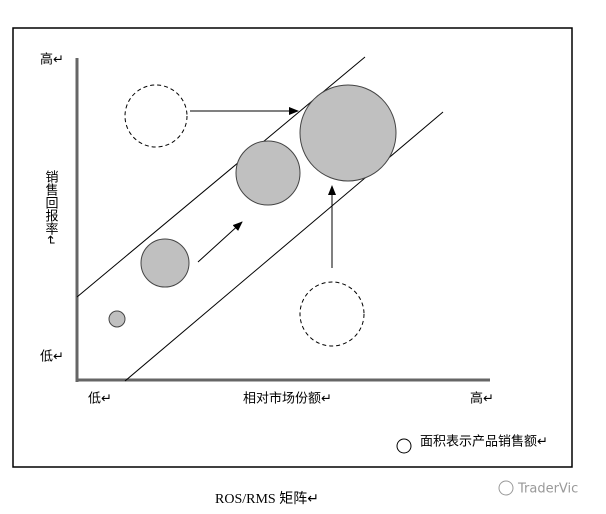  Describe the element at coordinates (100, 399) in the screenshot. I see `x-low-label: 低↵` at that location.